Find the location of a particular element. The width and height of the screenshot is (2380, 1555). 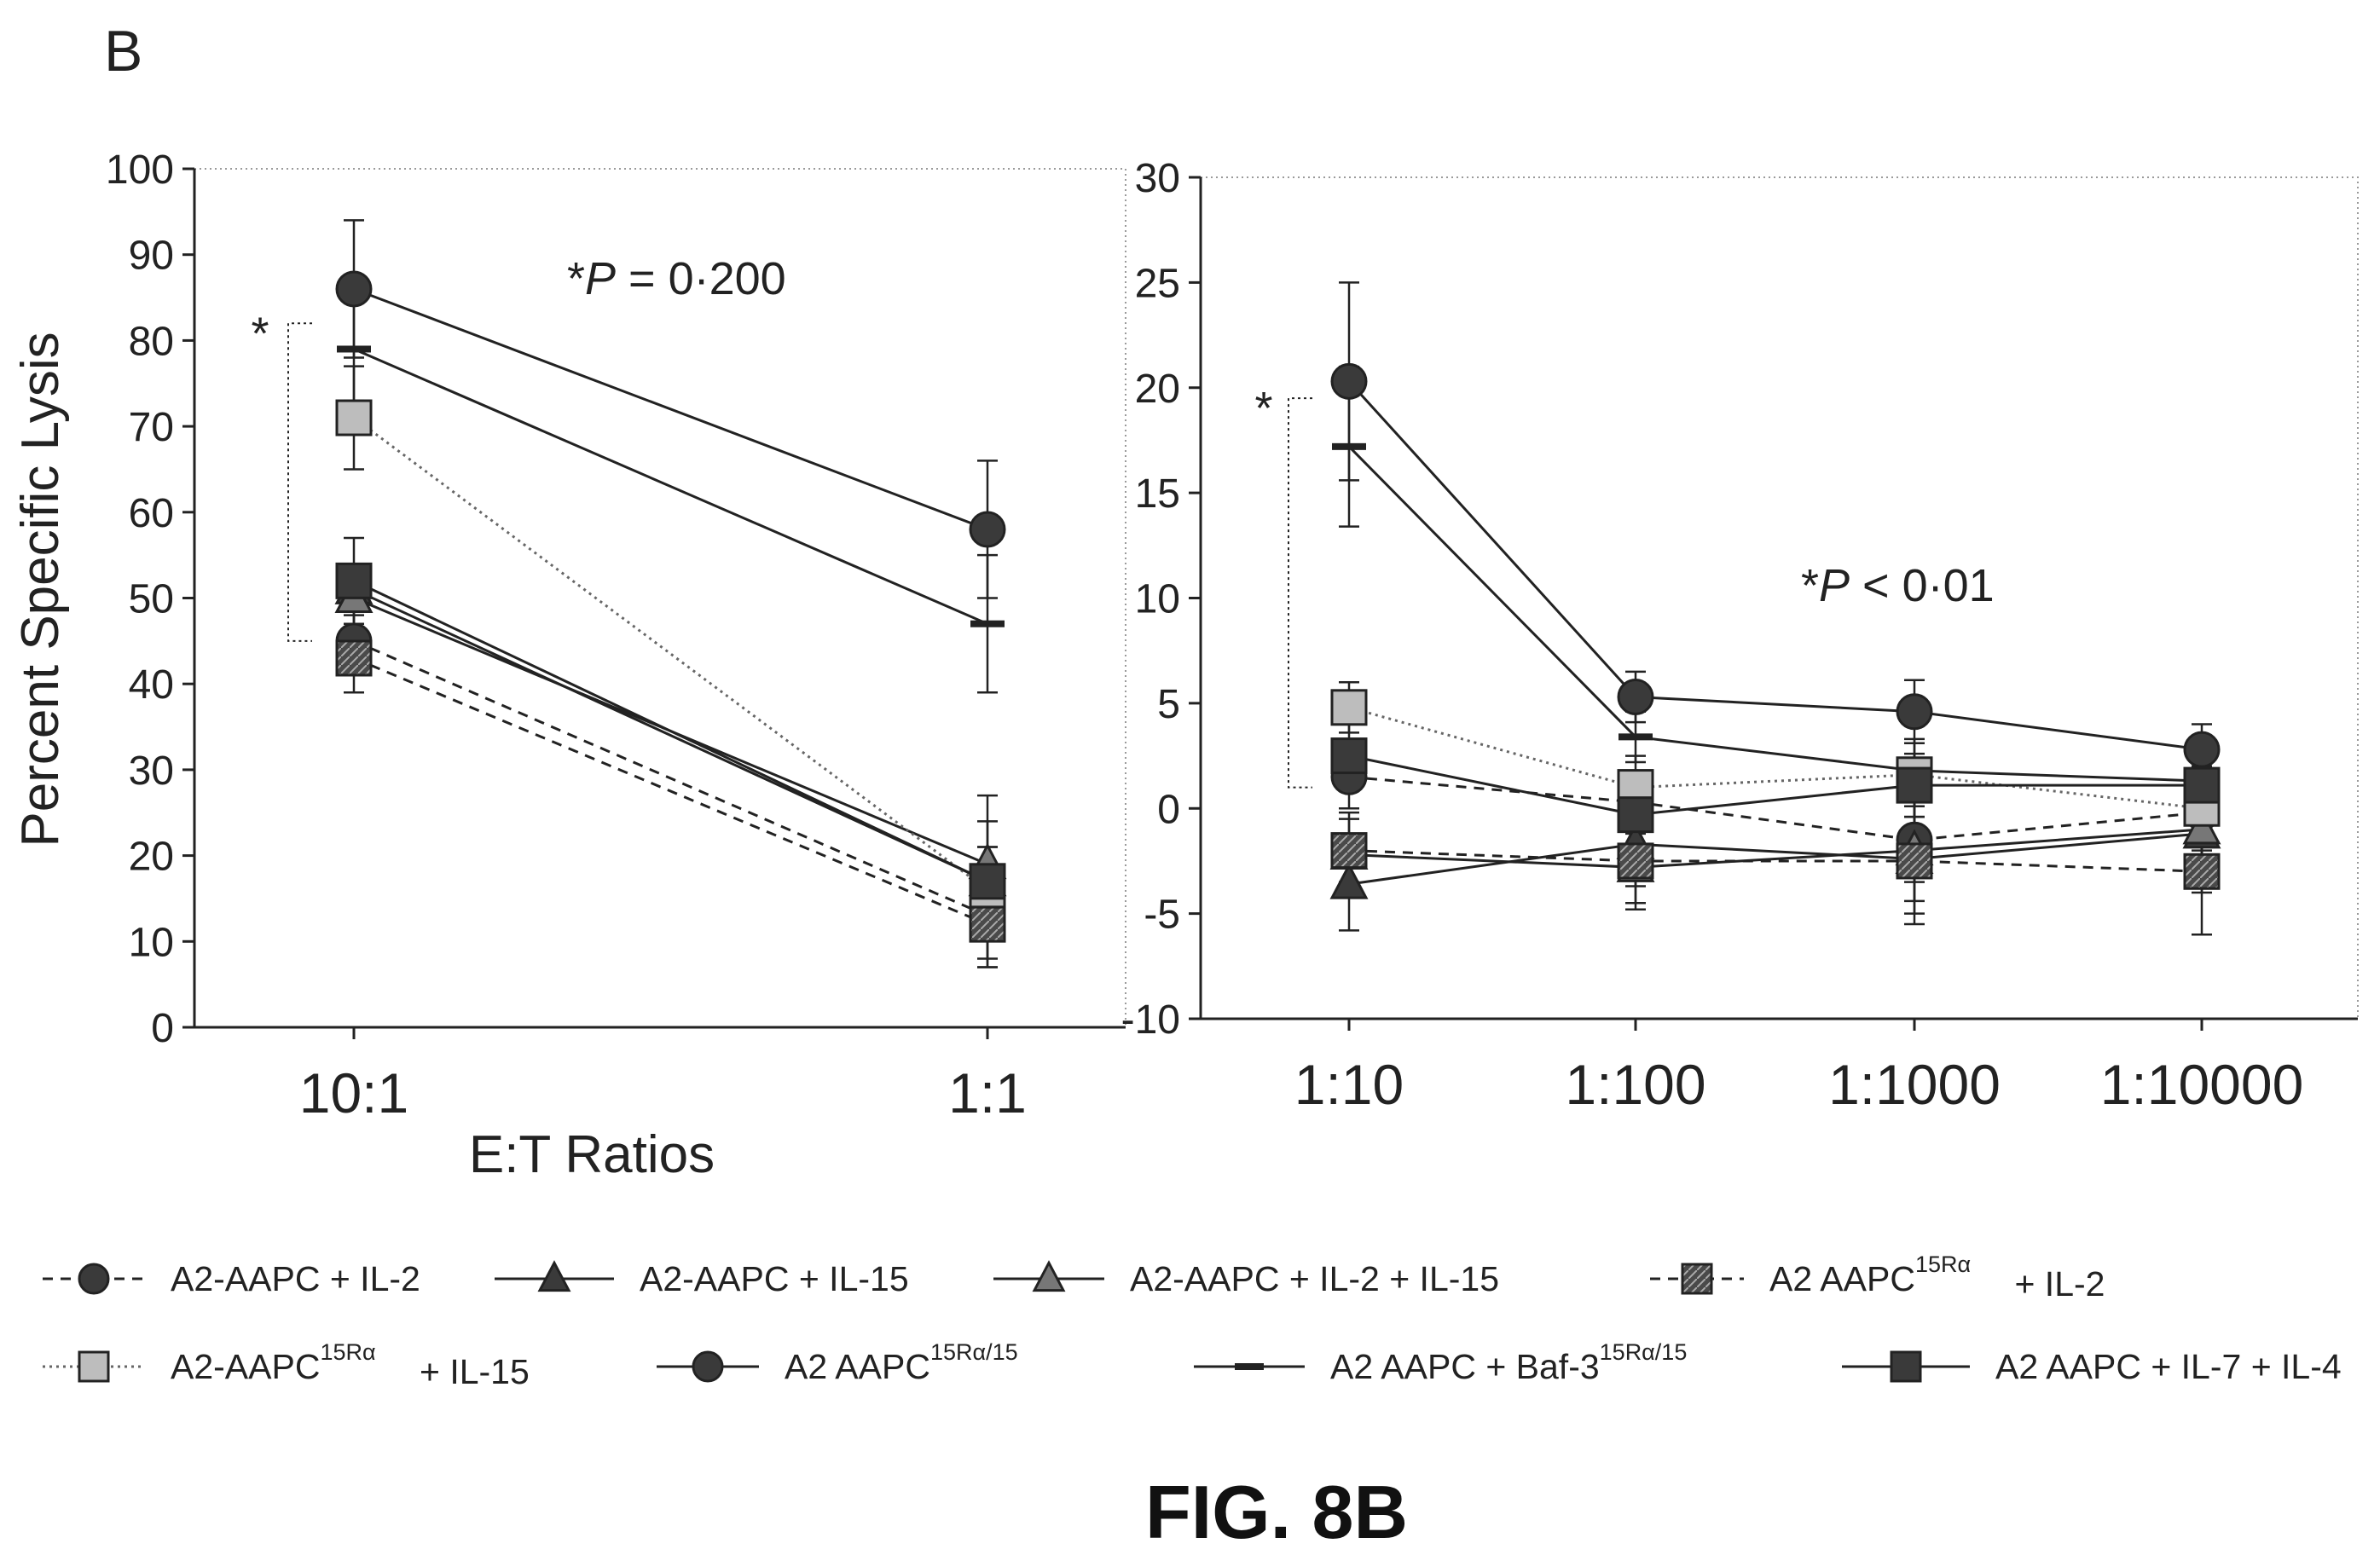

y-tick-label: 60 is located at coordinates (151, 513).